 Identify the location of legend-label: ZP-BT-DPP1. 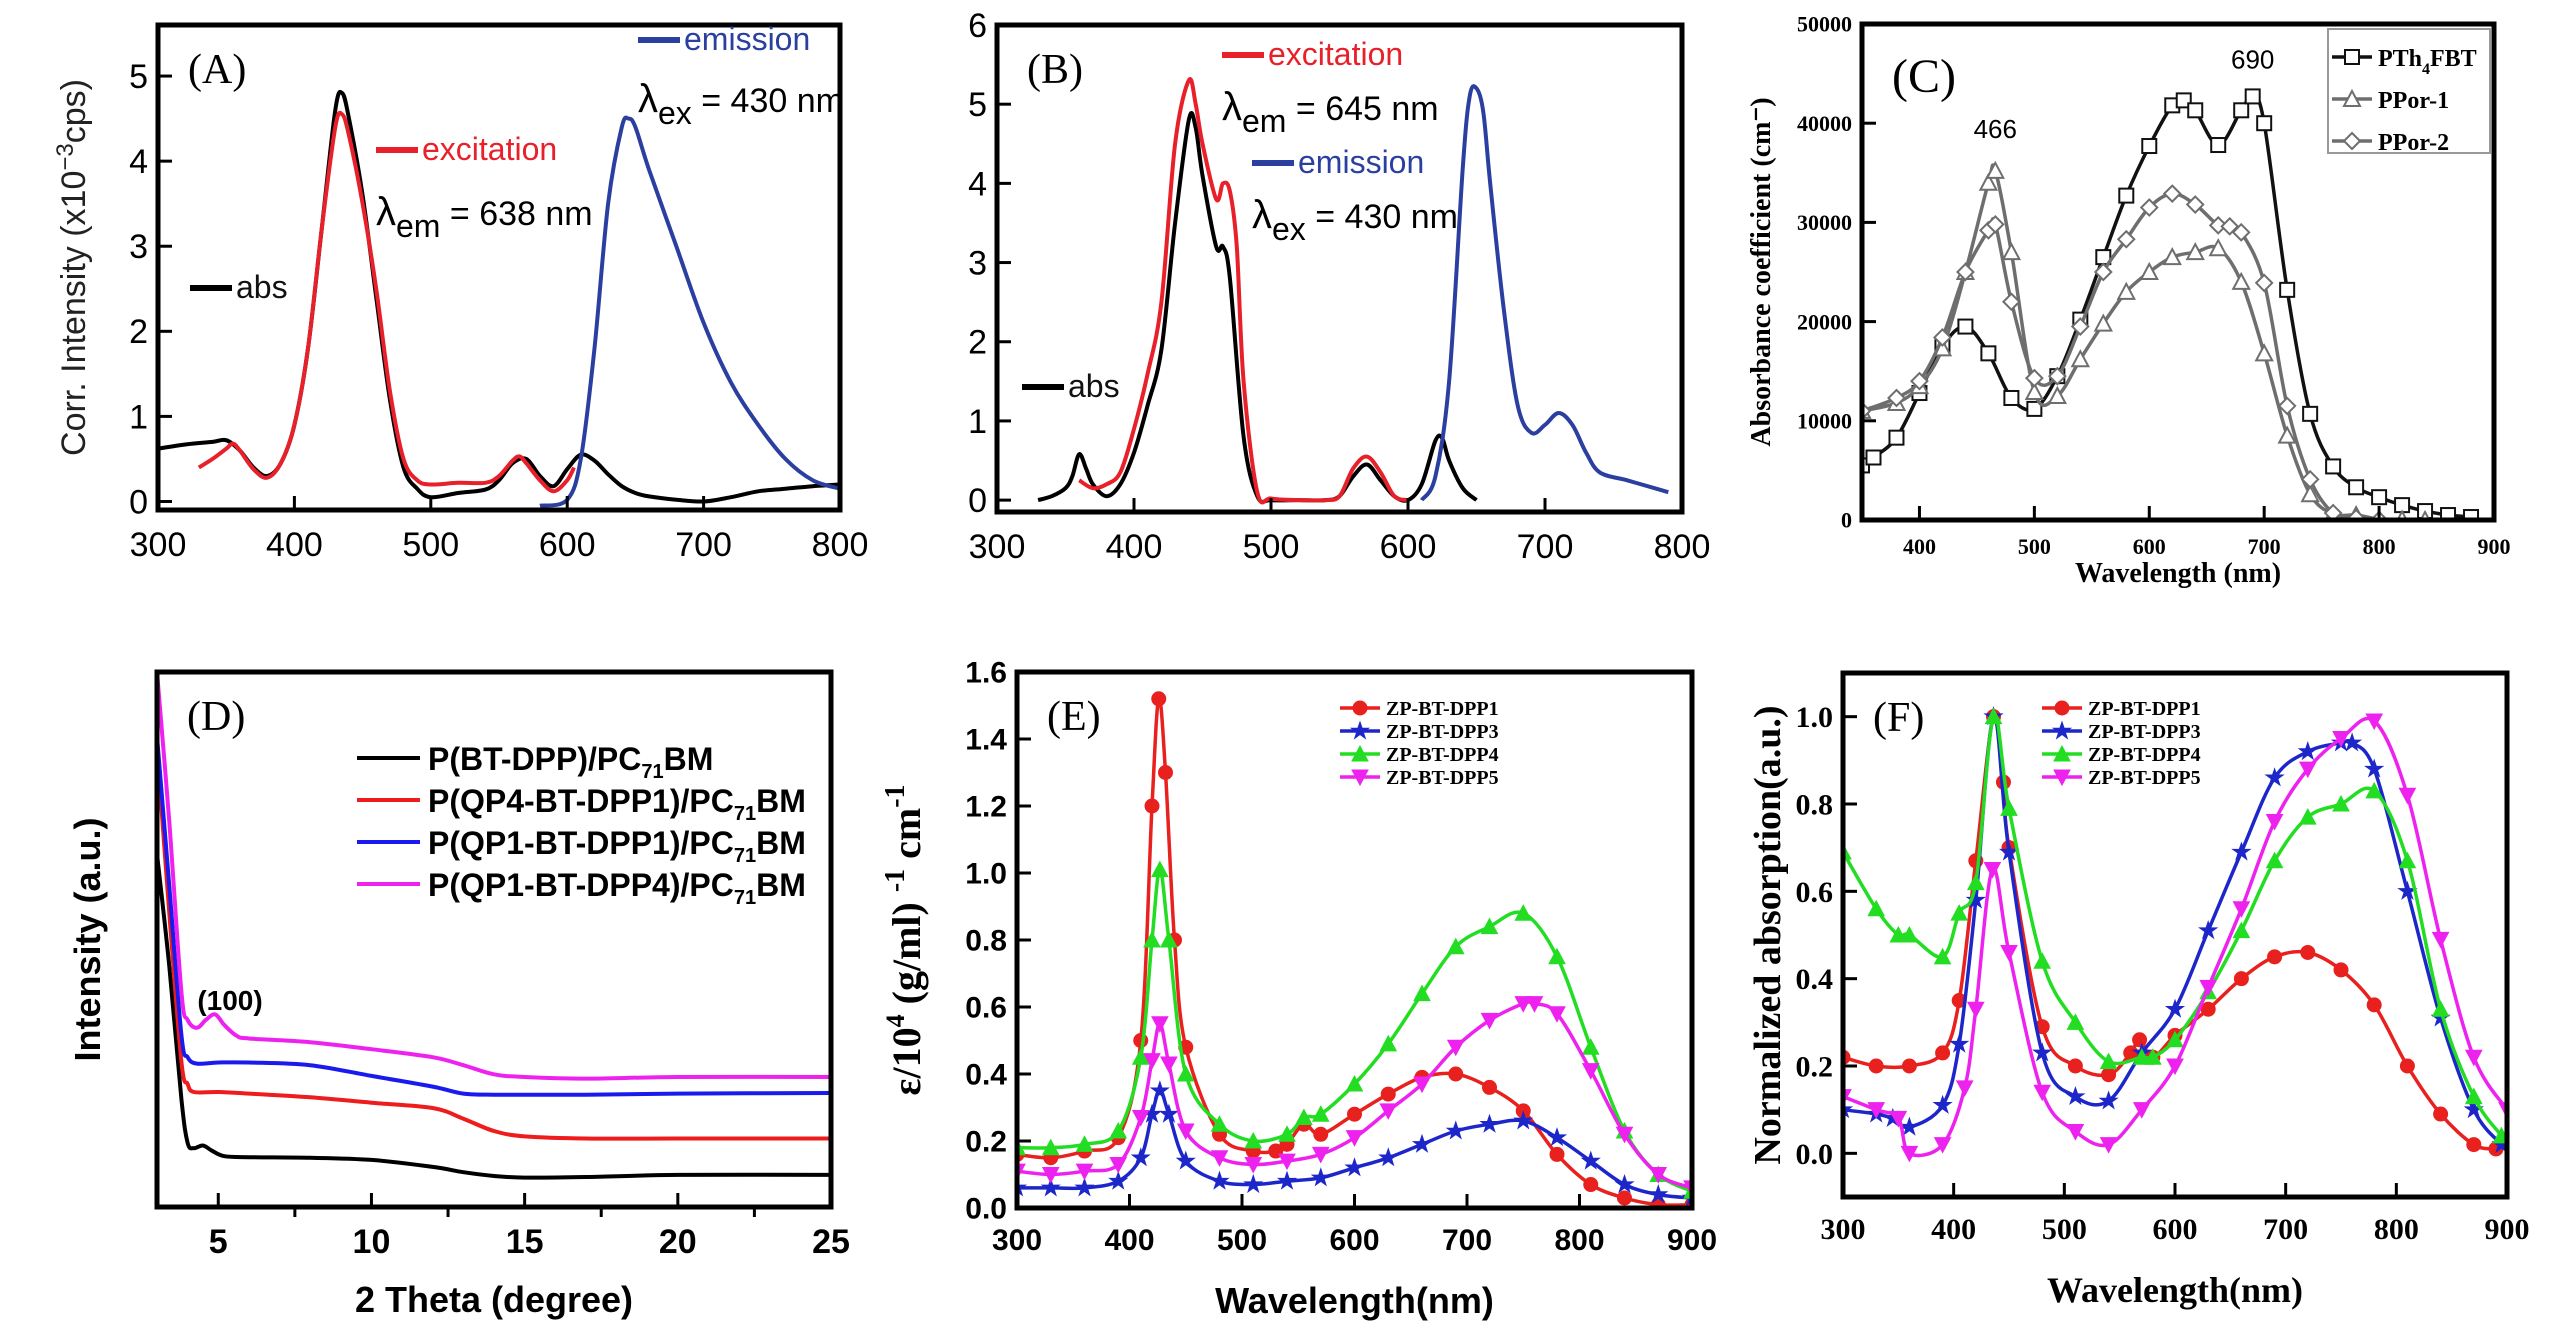
(2144, 709).